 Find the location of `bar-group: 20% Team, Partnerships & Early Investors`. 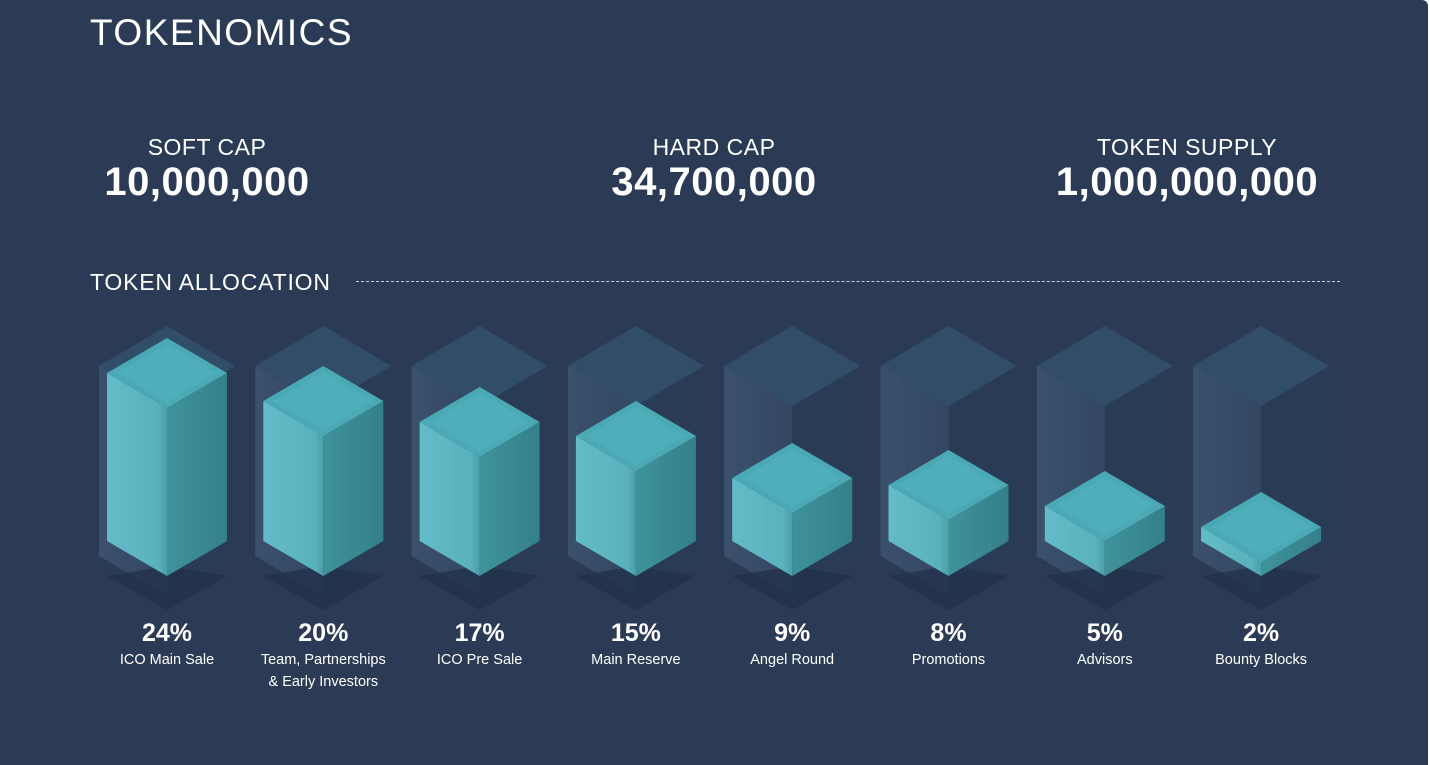

bar-group: 20% Team, Partnerships & Early Investors is located at coordinates (323, 508).